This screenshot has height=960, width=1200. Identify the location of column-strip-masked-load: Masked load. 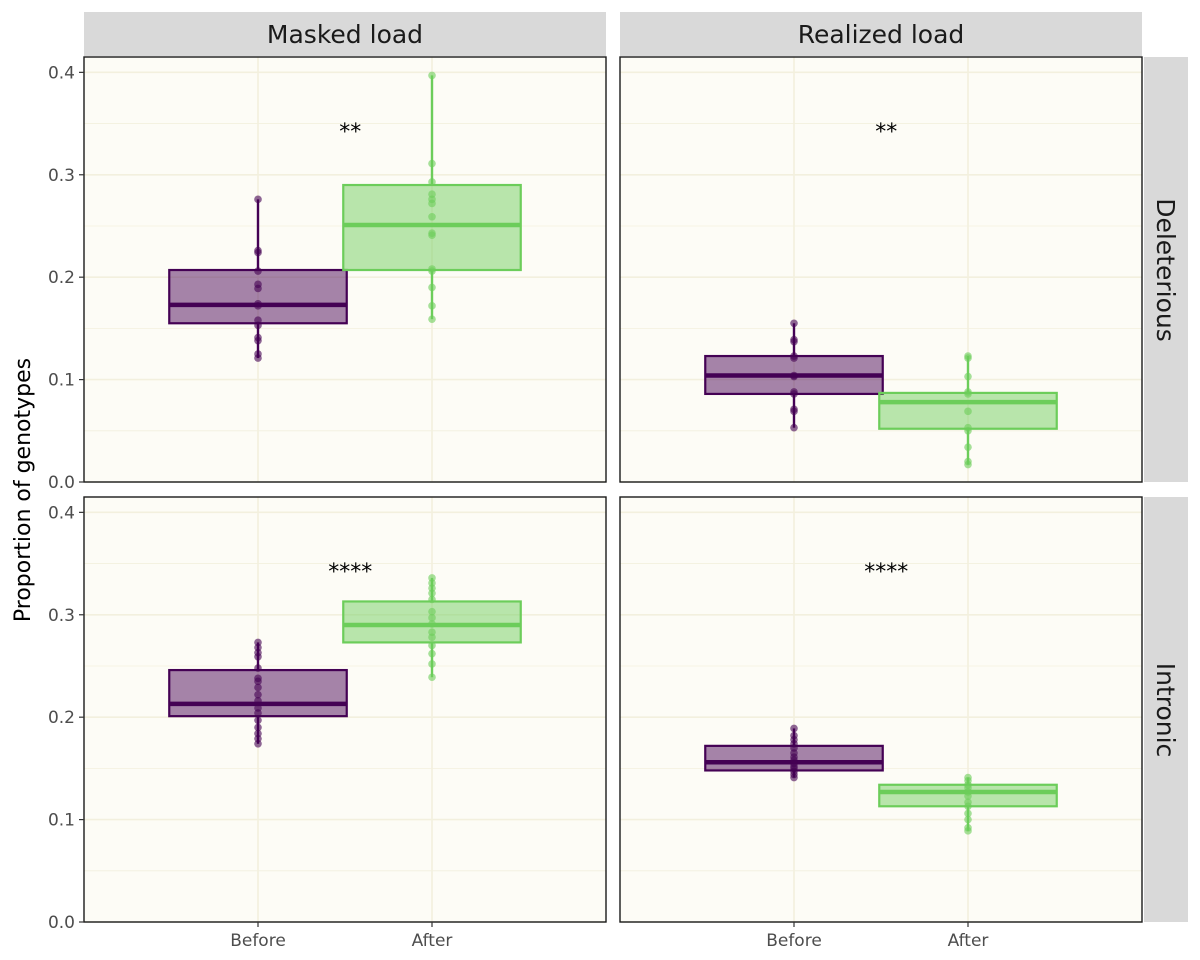
(345, 34).